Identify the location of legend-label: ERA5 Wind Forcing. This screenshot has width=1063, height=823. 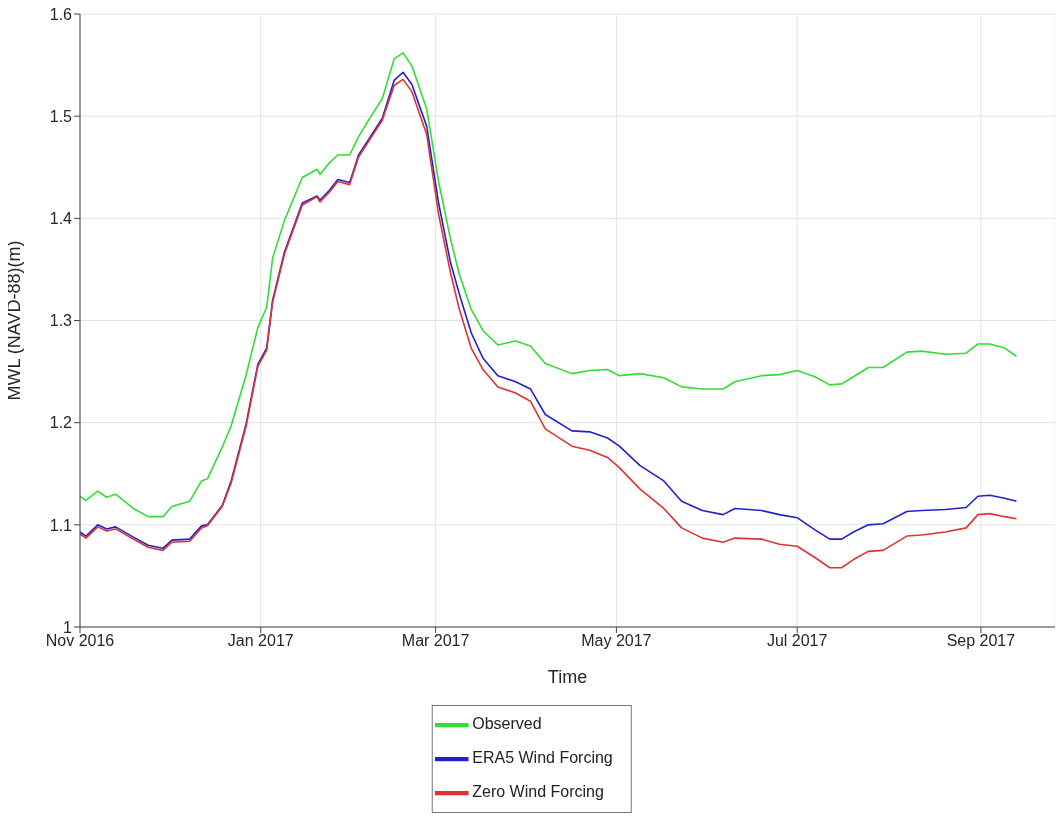
(542, 758).